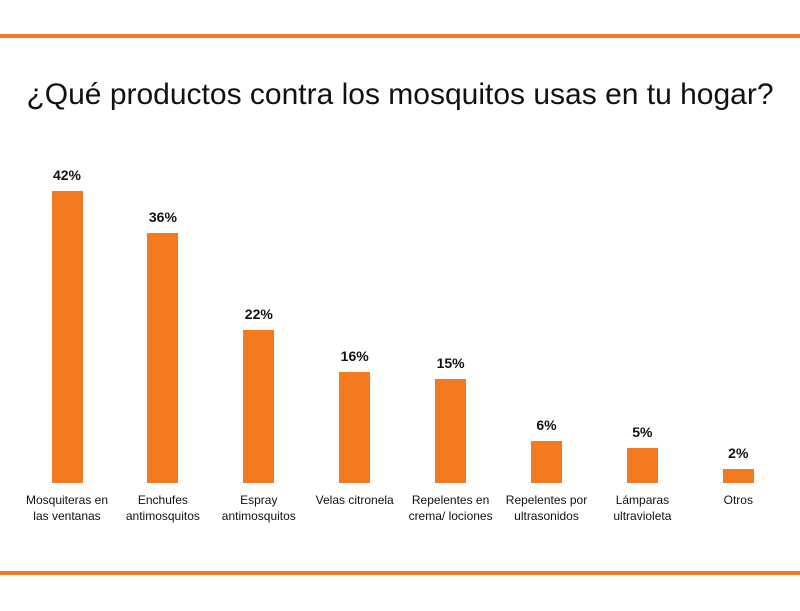 Image resolution: width=800 pixels, height=611 pixels. Describe the element at coordinates (738, 453) in the screenshot. I see `value-label: 2%` at that location.